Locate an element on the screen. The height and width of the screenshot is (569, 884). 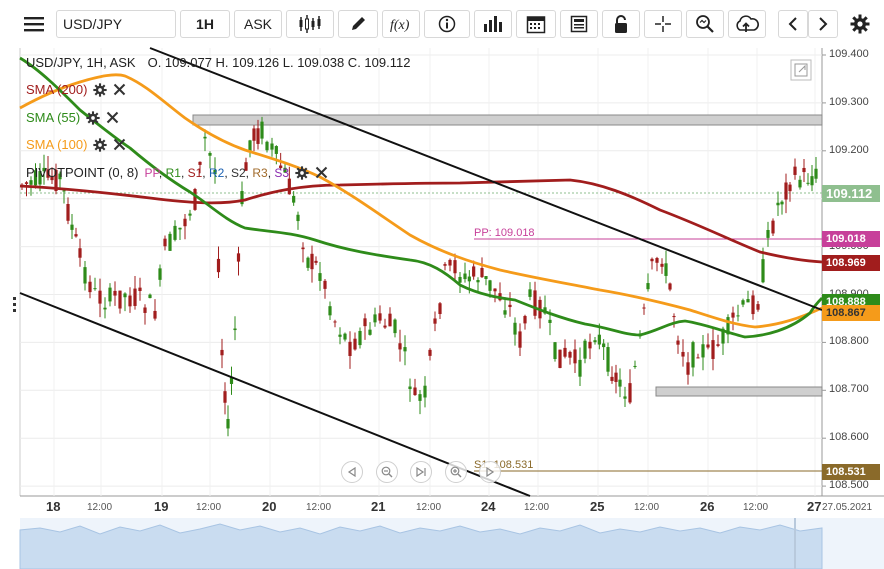
chevron-right-icon is located at coordinates (823, 24).